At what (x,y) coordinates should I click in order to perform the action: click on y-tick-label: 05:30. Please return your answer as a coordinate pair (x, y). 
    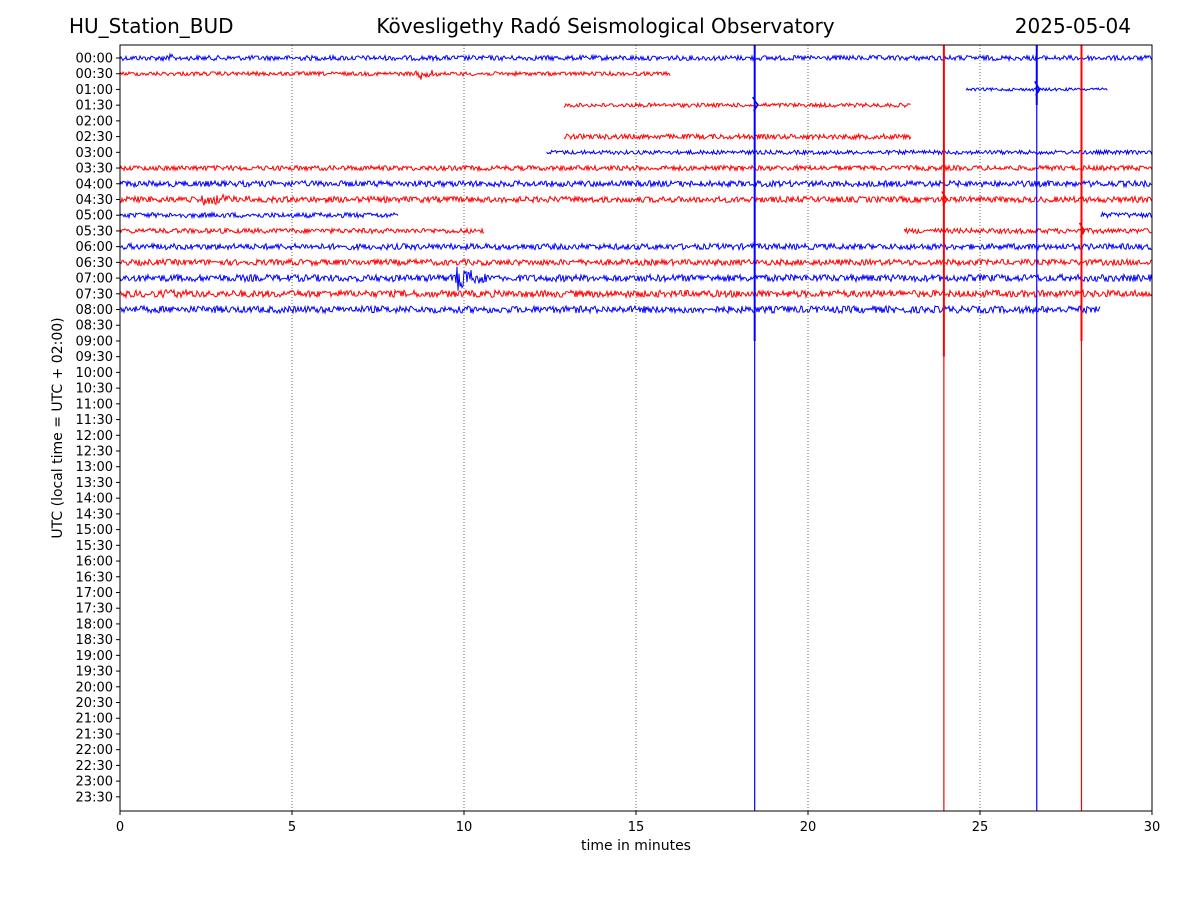
    Looking at the image, I should click on (94, 231).